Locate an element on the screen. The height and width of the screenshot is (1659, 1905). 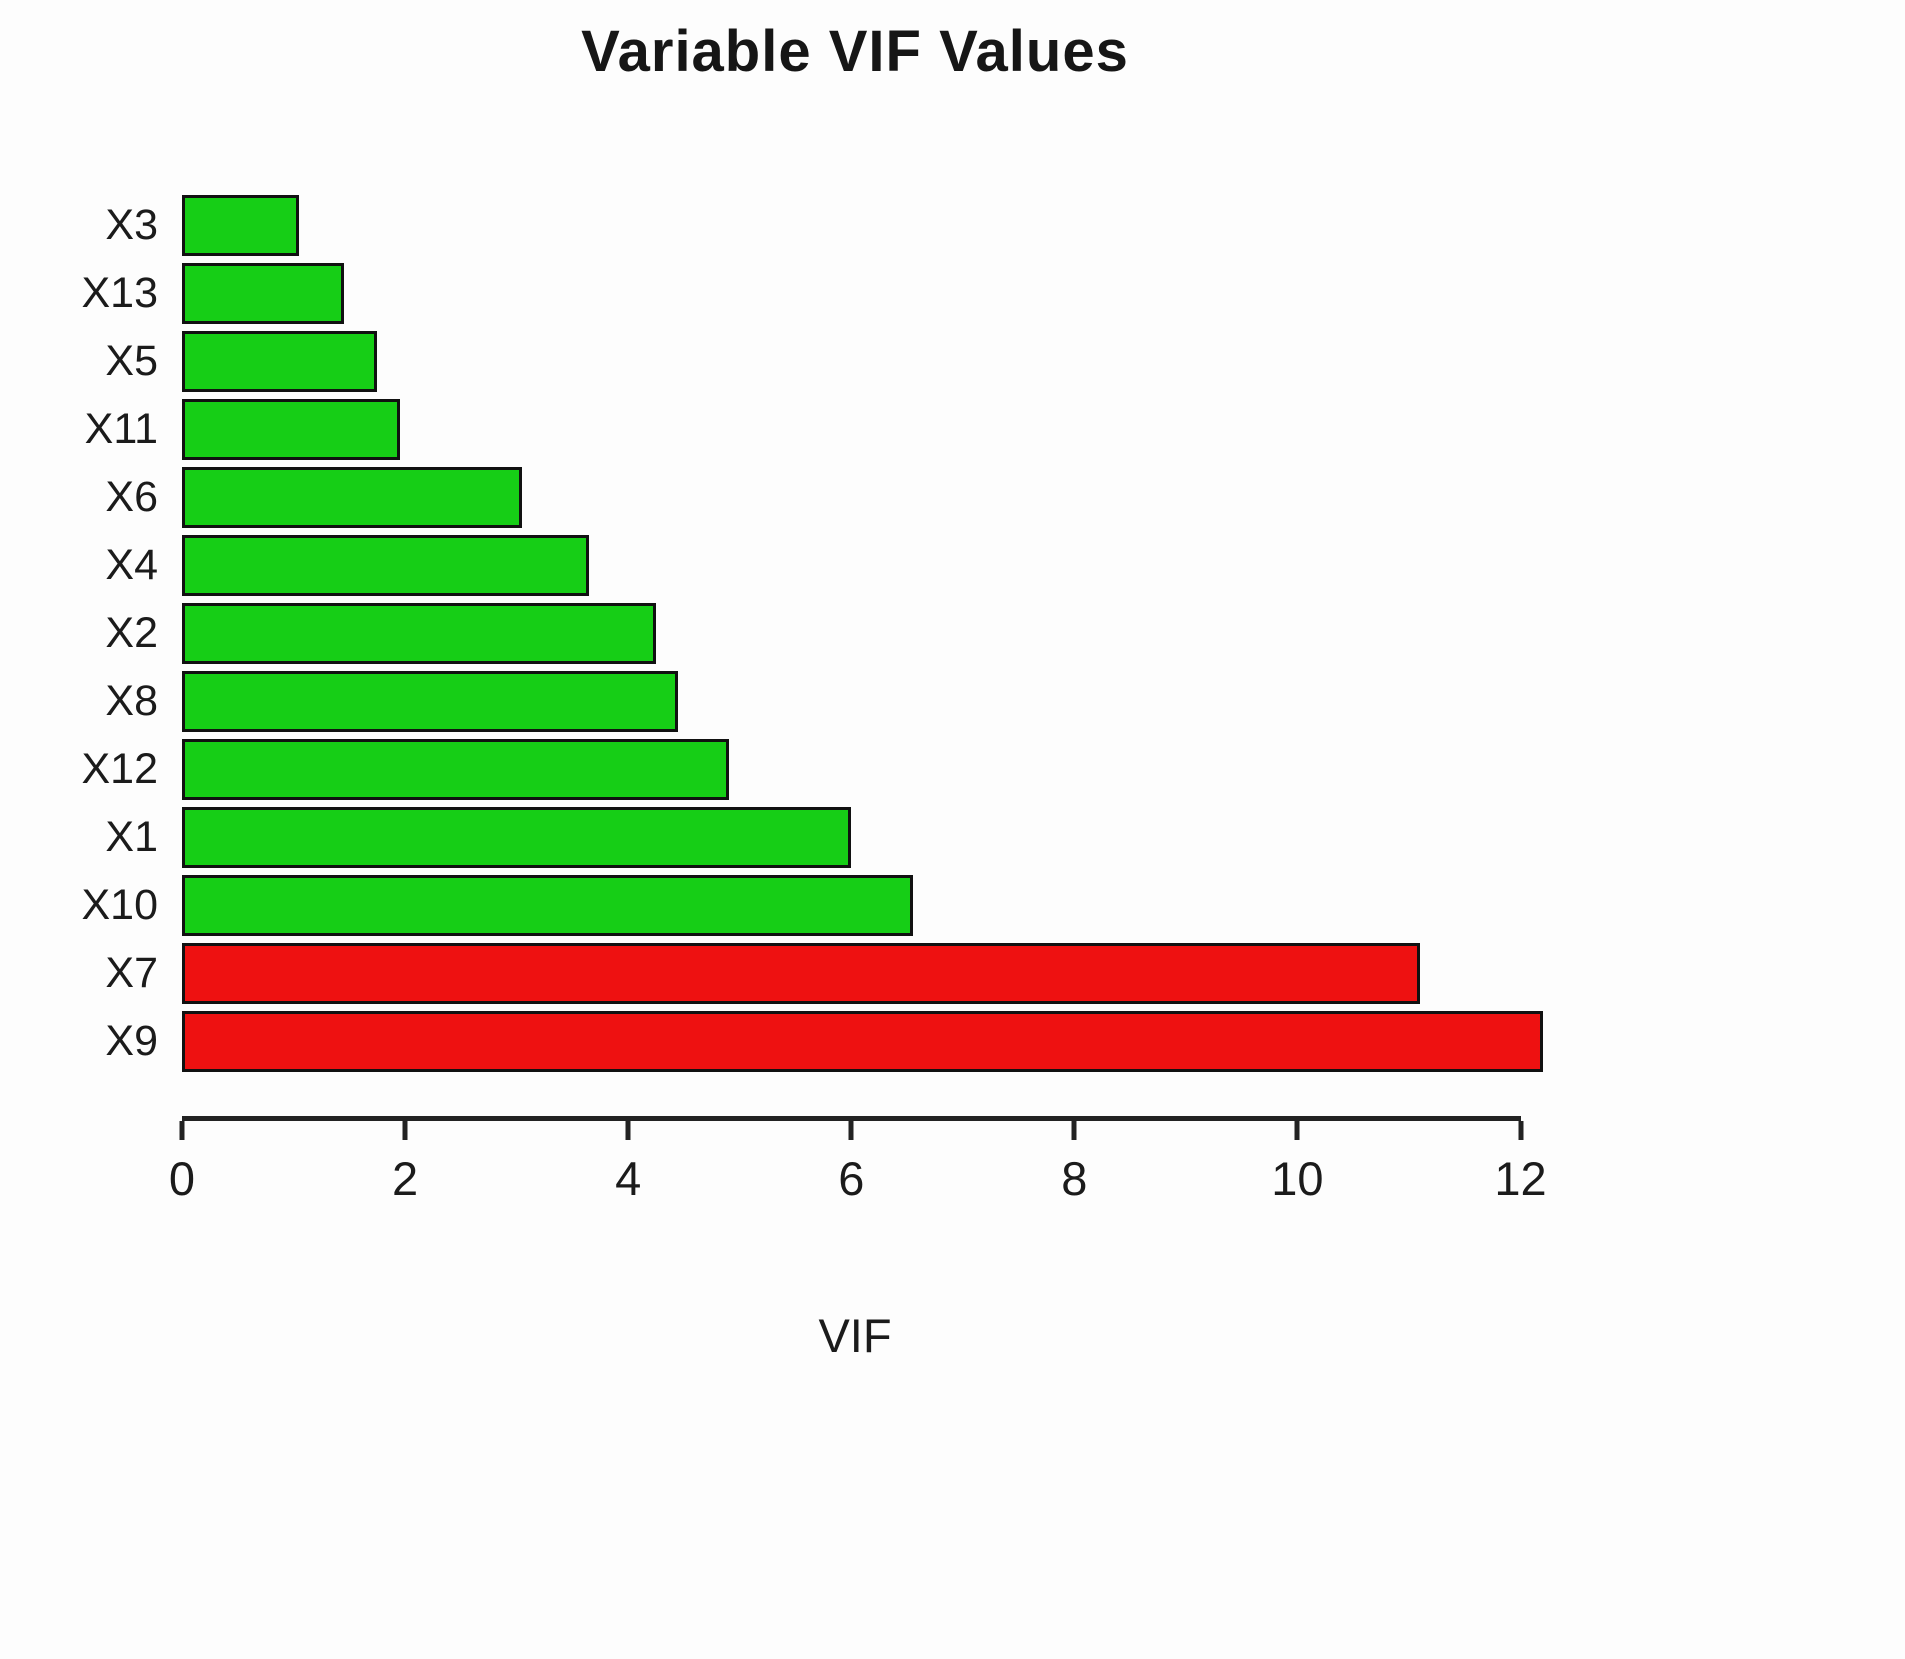
bar-X4 is located at coordinates (386, 565).